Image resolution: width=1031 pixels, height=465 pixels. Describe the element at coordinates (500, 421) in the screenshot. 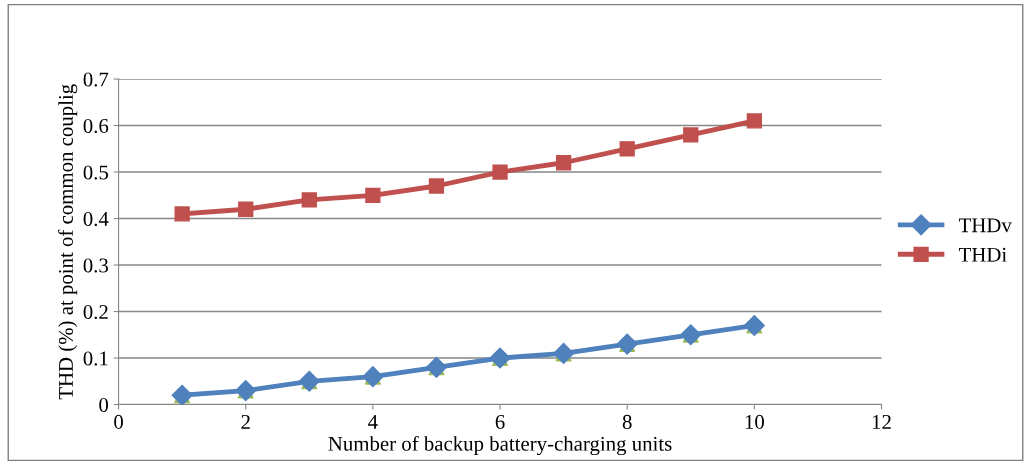

I see `x-tick-label: 6` at that location.